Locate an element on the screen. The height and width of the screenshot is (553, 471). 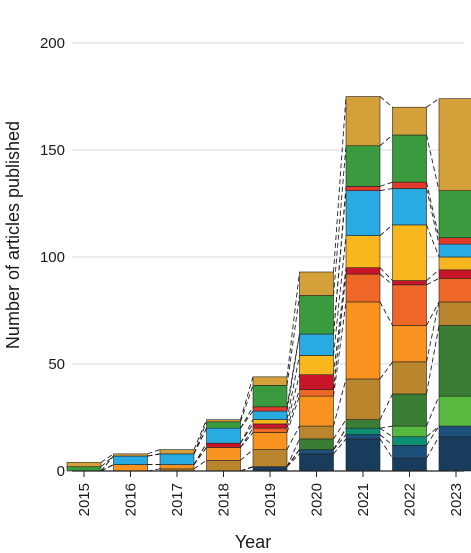
y-tick-label-200: 200 is located at coordinates (52, 43).